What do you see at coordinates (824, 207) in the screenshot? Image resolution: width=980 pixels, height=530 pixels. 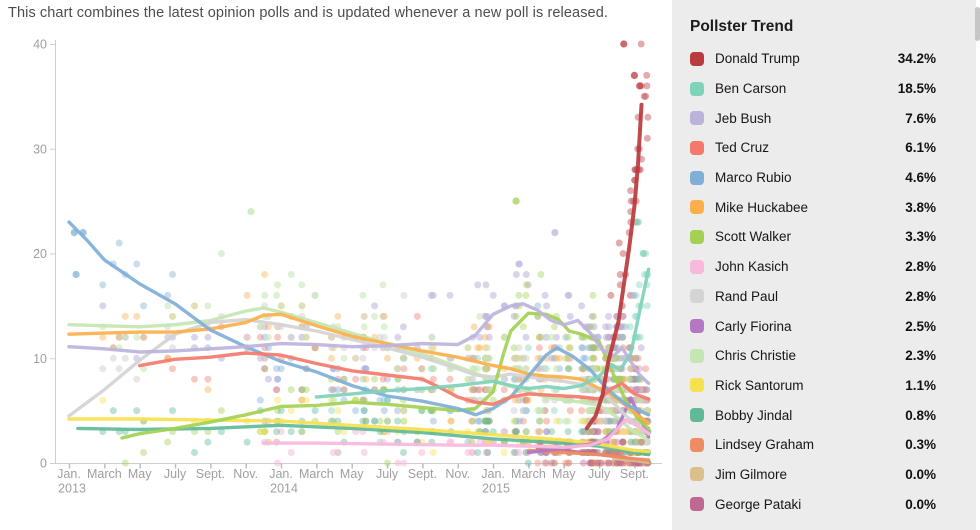 I see `legend-item-mike-huckabee: Mike Huckabee 3.8%` at bounding box center [824, 207].